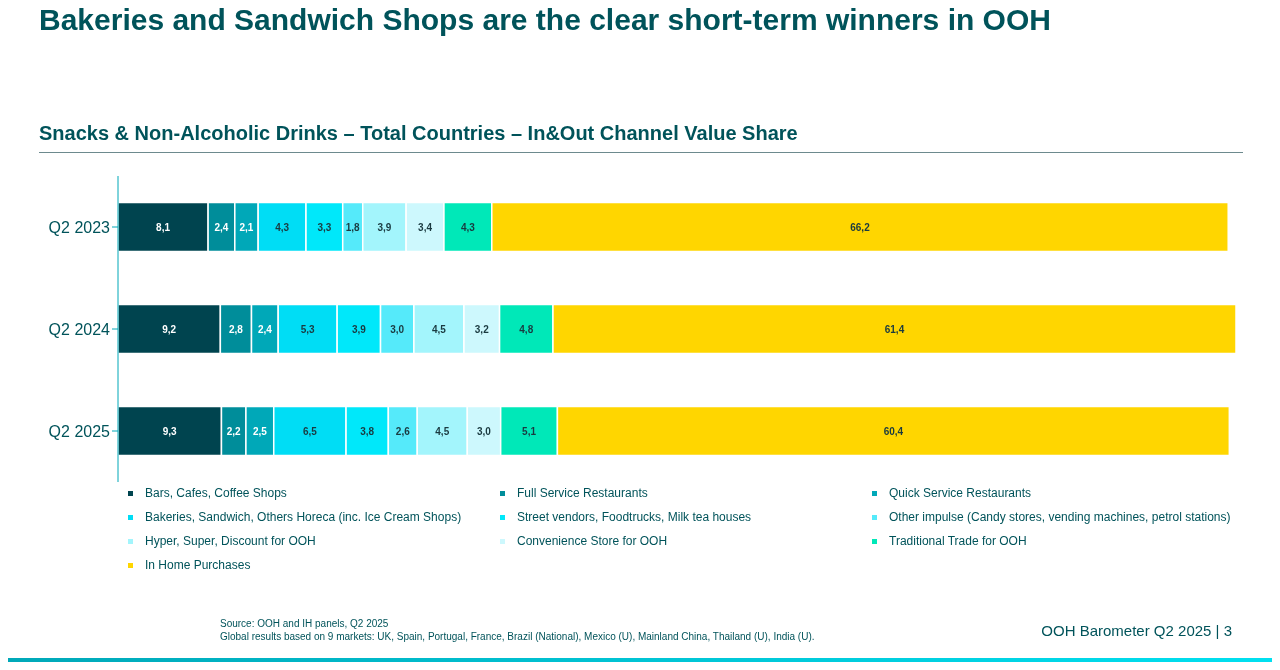 The width and height of the screenshot is (1280, 670). I want to click on chart-subtitle: Snacks & Non-Alcoholic Drinks – Total Countries – In&Out Channel Value Share, so click(418, 133).